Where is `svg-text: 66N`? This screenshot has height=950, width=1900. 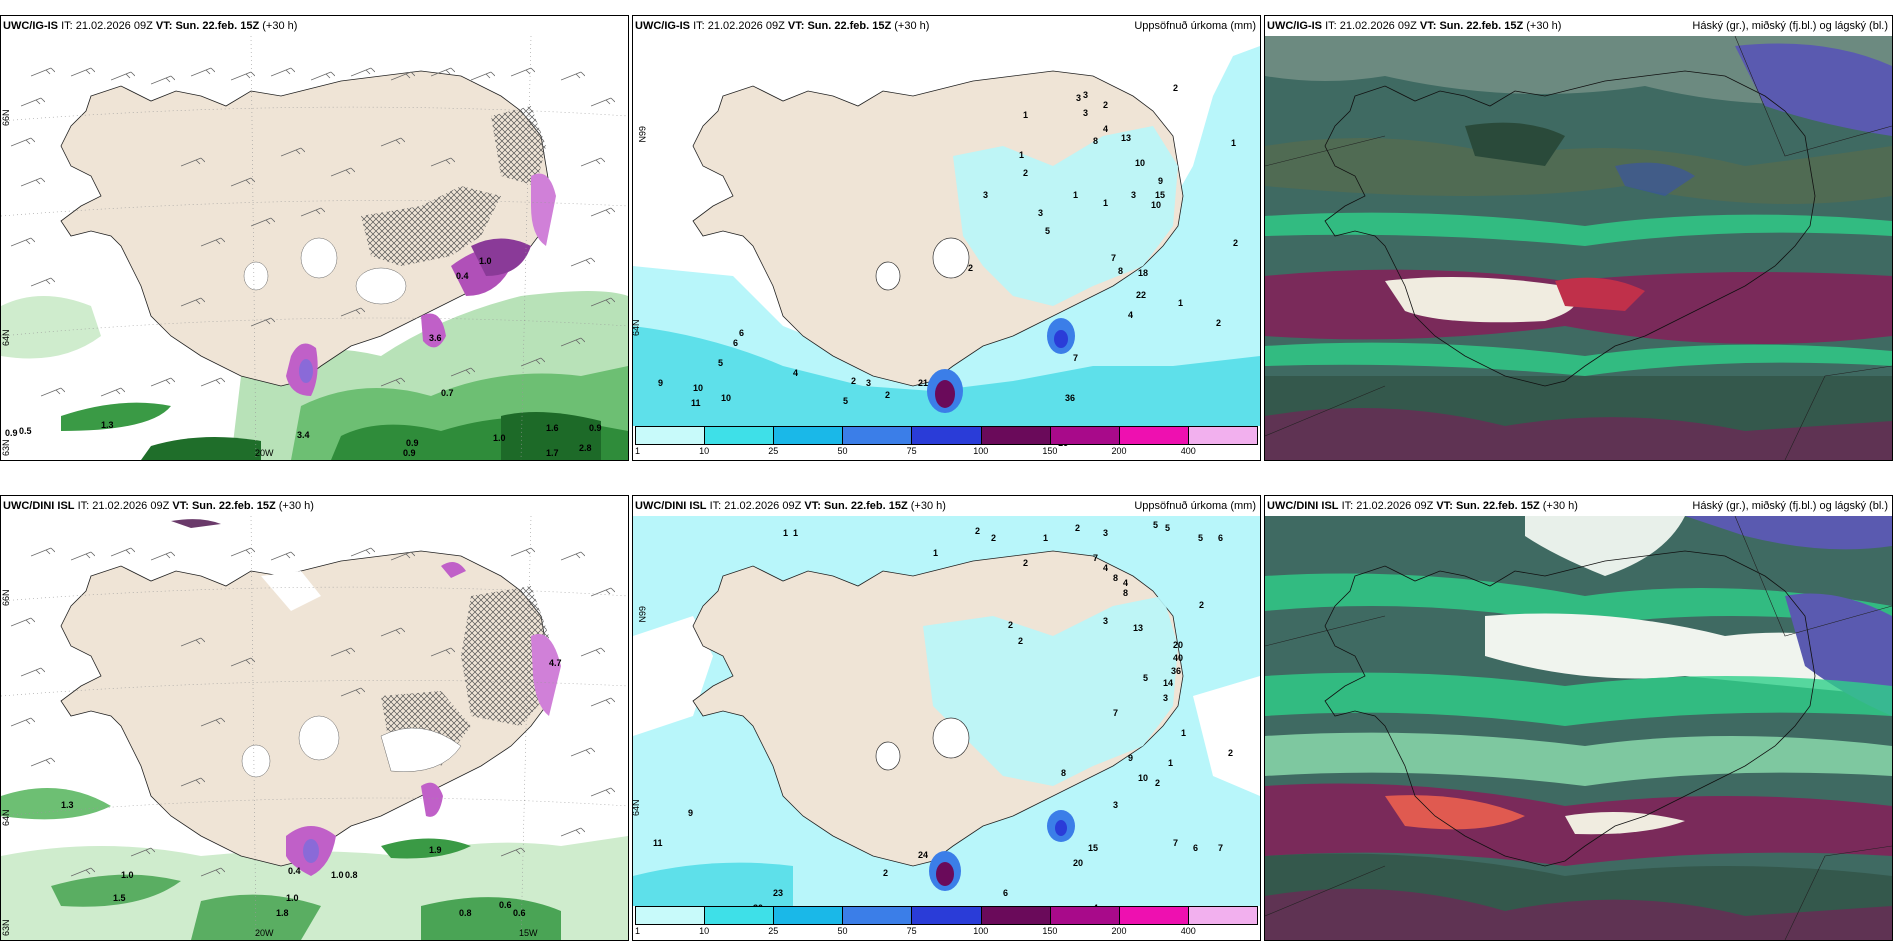
svg-text: 66N is located at coordinates (6, 117).